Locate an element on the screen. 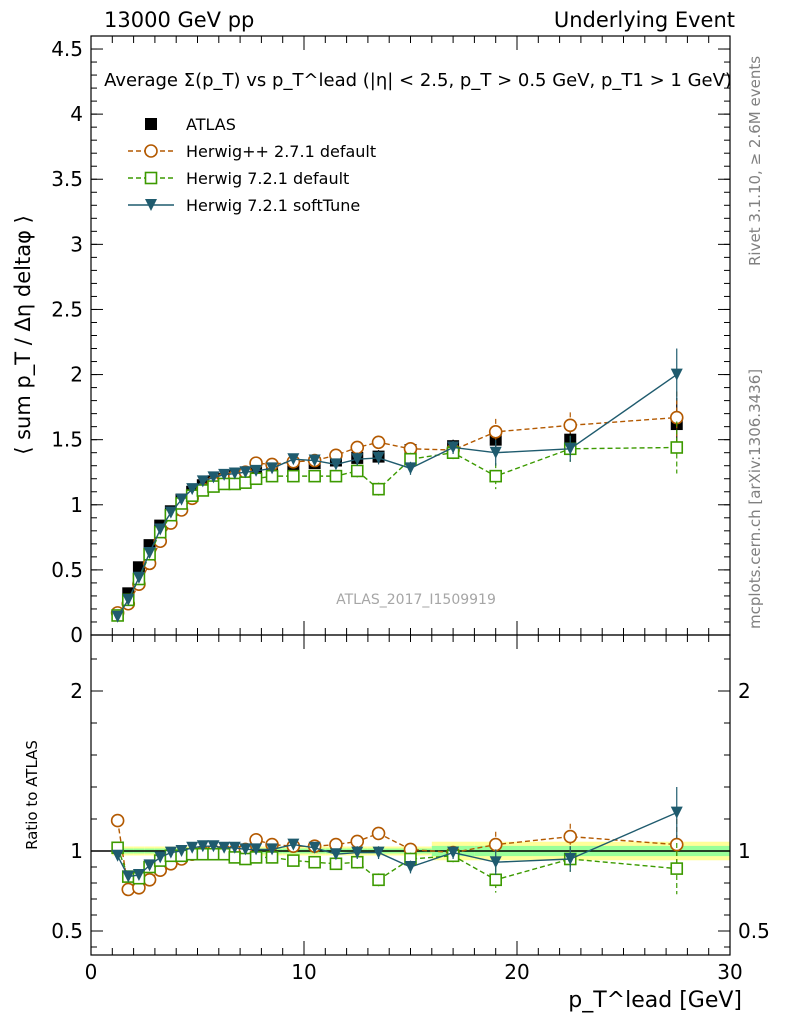 This screenshot has width=786, height=1024. main-y-axis-label: ⟨ sum p_T / Δη deltaφ ⟩ is located at coordinates (23, 335).